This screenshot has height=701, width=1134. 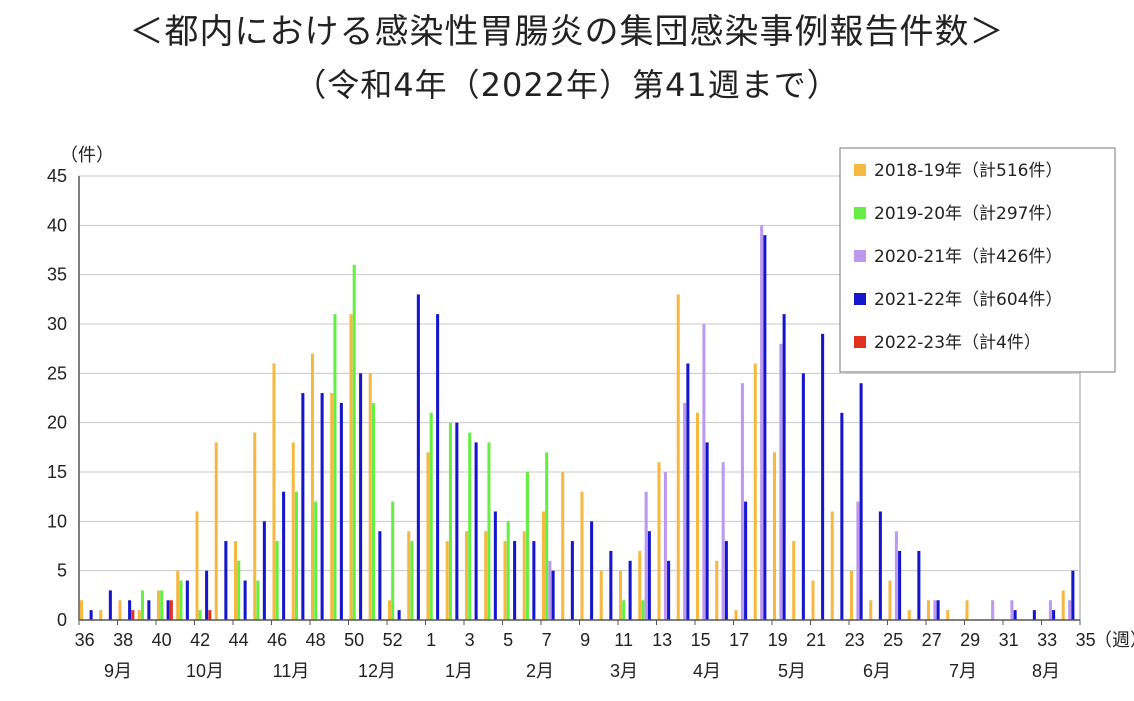 What do you see at coordinates (57, 275) in the screenshot?
I see `y-tick-label: 35` at bounding box center [57, 275].